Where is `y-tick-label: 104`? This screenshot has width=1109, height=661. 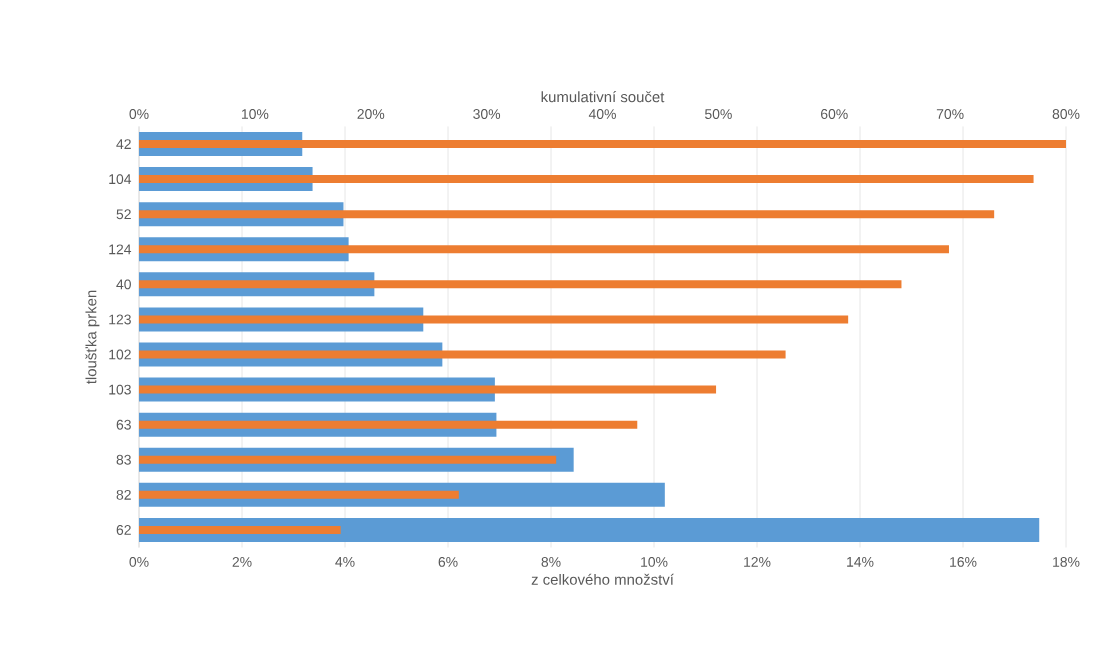 y-tick-label: 104 is located at coordinates (120, 179).